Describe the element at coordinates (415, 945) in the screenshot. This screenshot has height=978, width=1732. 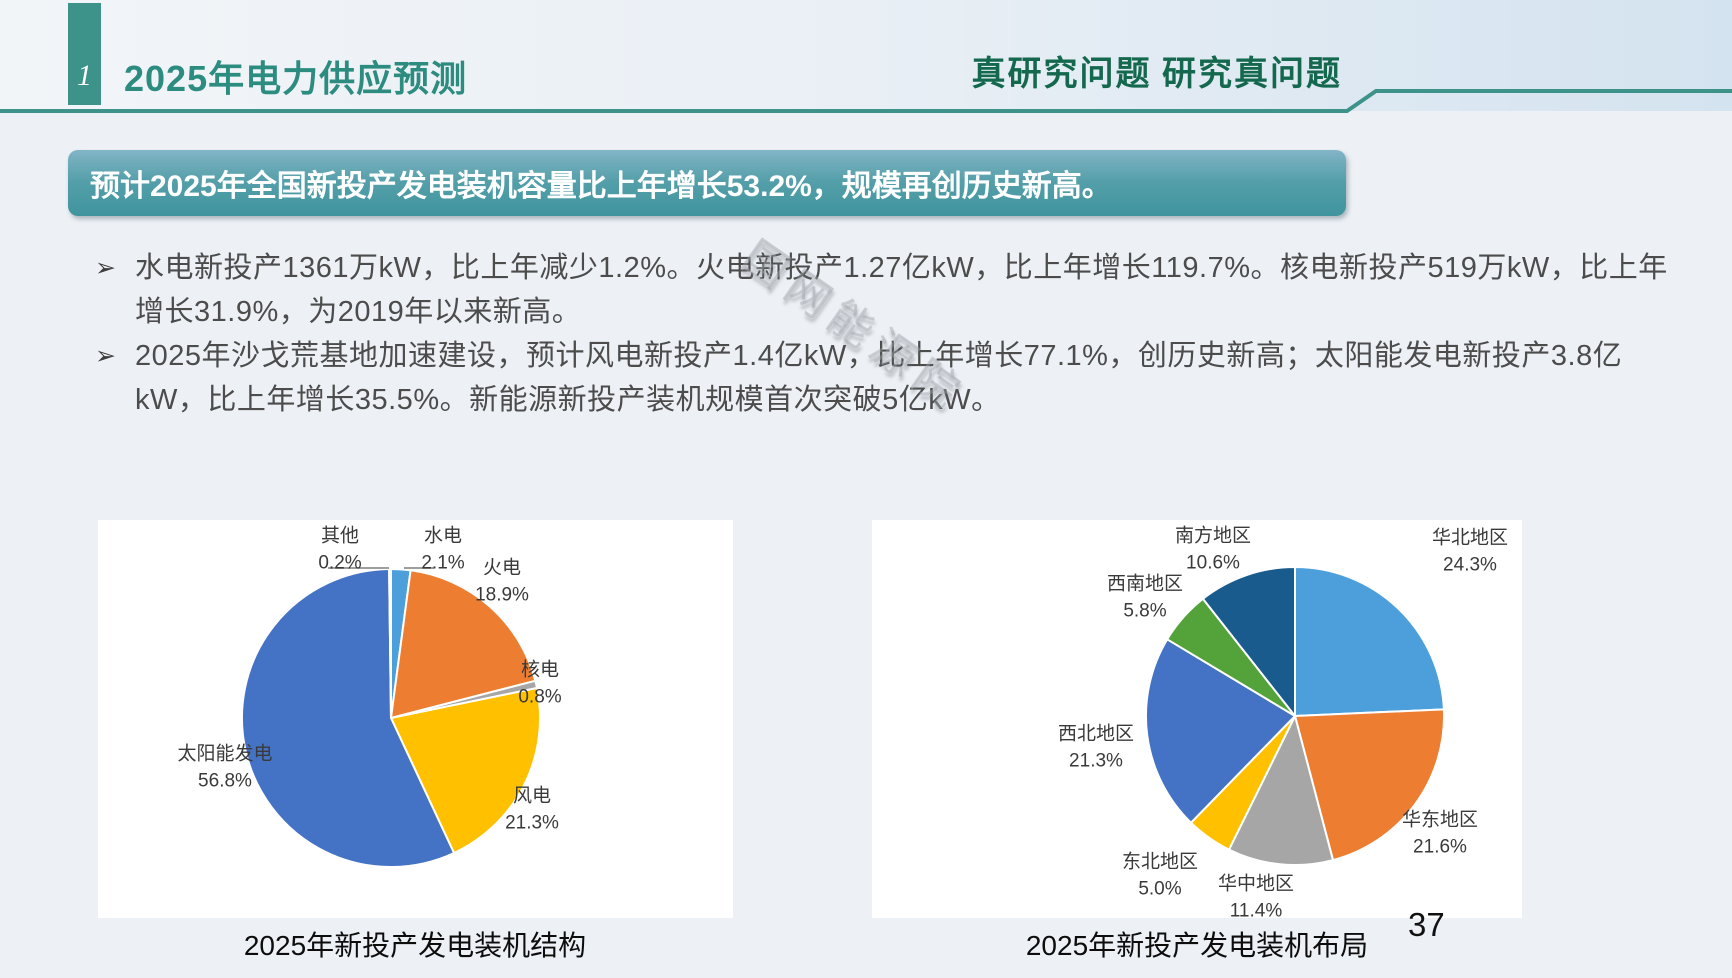
I see `chart-caption-structure: 2025年新投产发电装机结构` at that location.